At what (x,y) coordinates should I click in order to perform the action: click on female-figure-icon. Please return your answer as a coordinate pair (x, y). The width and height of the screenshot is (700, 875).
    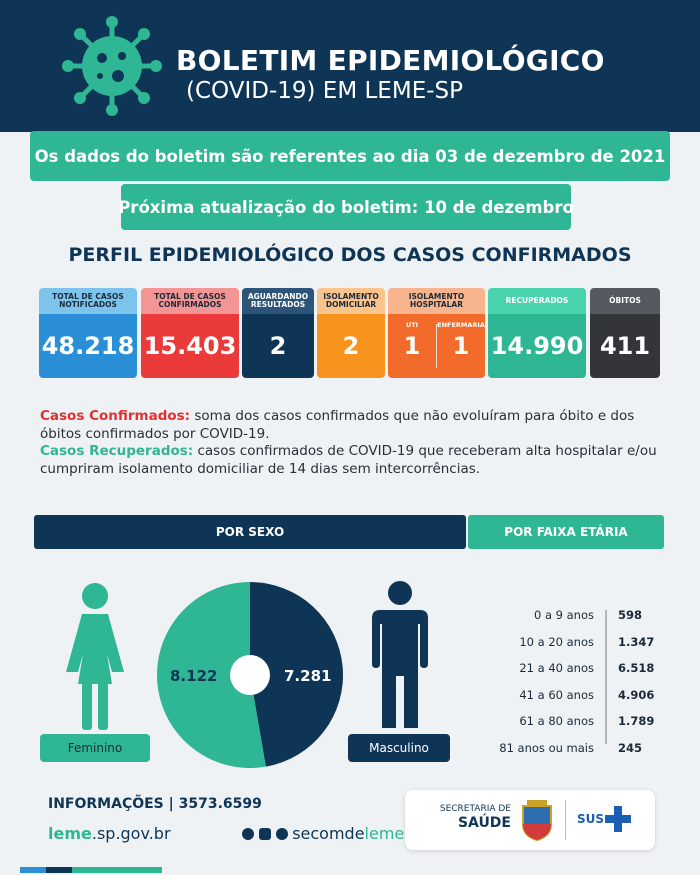
    Looking at the image, I should click on (95, 656).